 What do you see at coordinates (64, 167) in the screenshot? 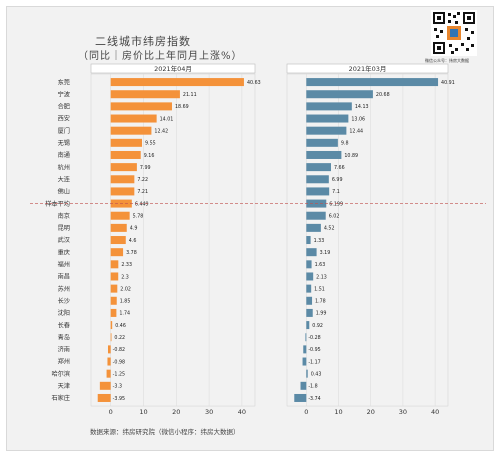
I see `category-label-杭州: 杭州` at bounding box center [64, 167].